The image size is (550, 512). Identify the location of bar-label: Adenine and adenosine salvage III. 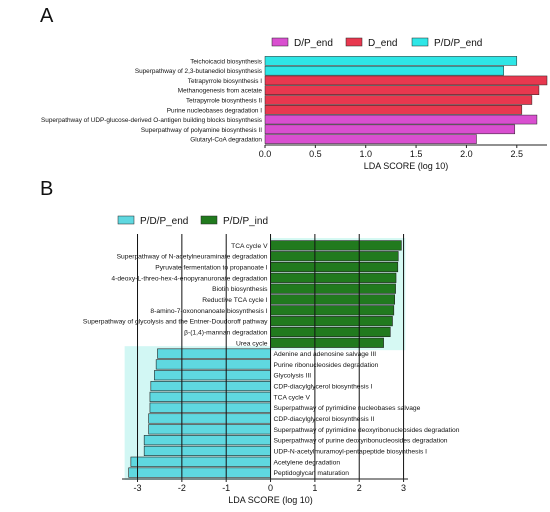
(325, 354).